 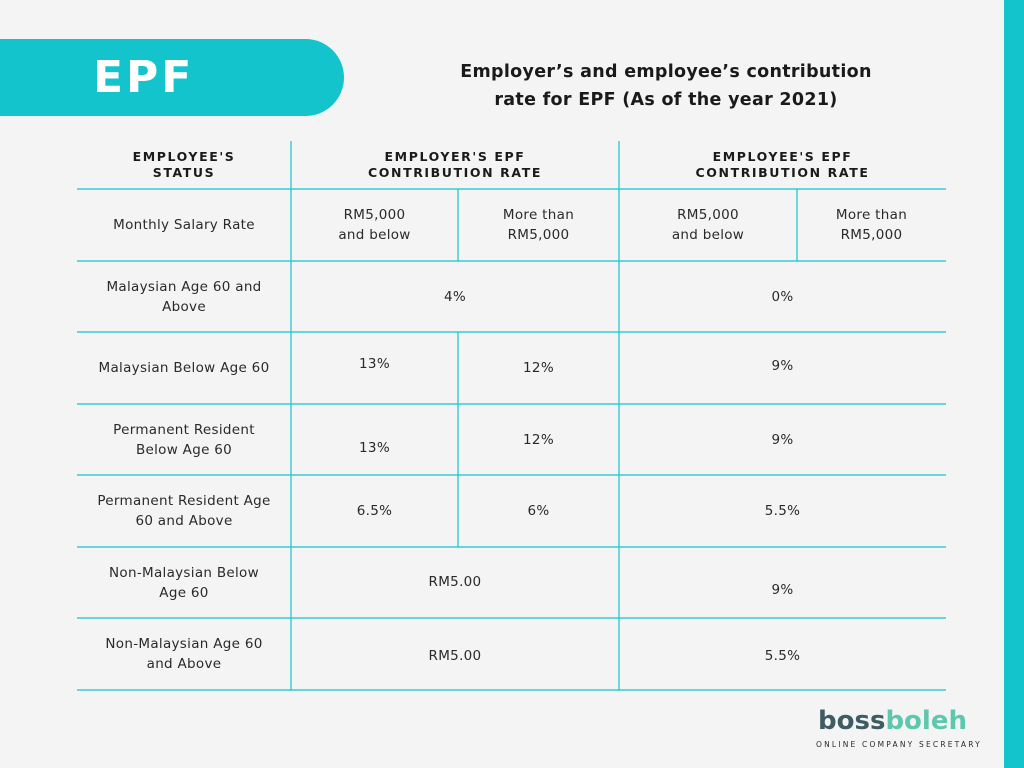 What do you see at coordinates (708, 225) in the screenshot?
I see `employee-low-salary: RM5,000 and below` at bounding box center [708, 225].